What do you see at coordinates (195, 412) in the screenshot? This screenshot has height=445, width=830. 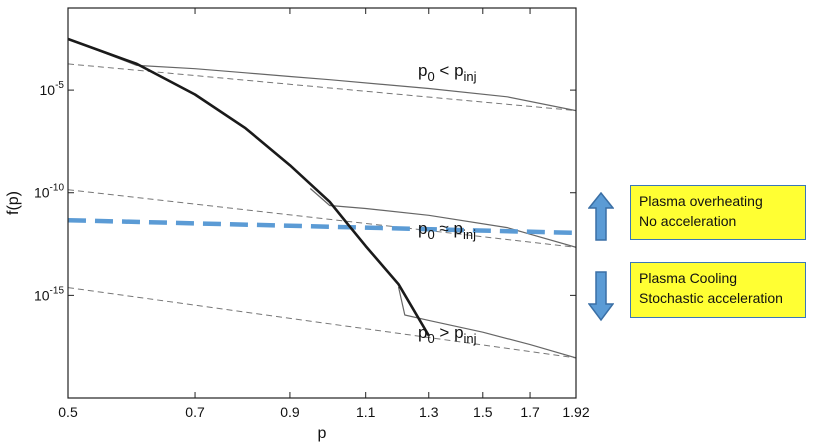 I see `x-tick-label: 0.7` at bounding box center [195, 412].